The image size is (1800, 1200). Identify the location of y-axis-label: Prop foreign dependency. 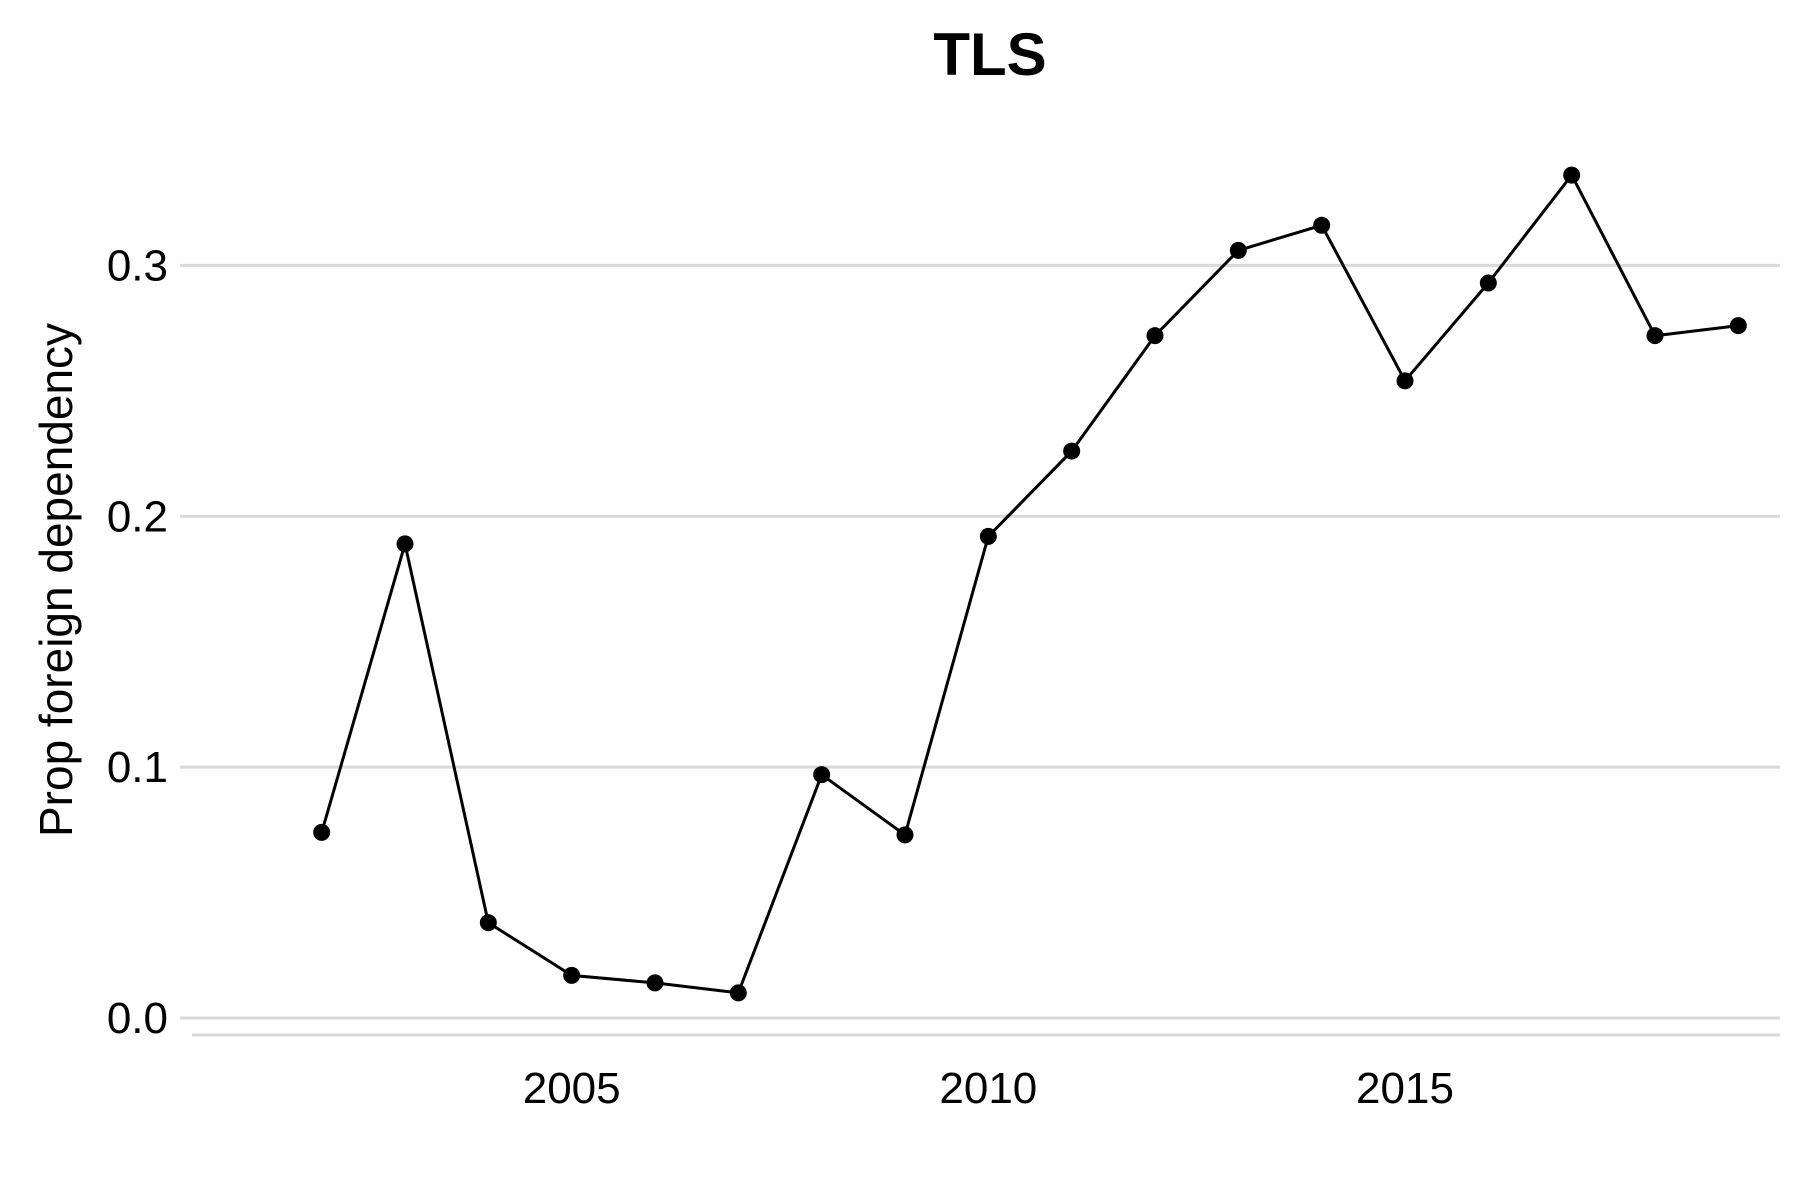
(56, 580).